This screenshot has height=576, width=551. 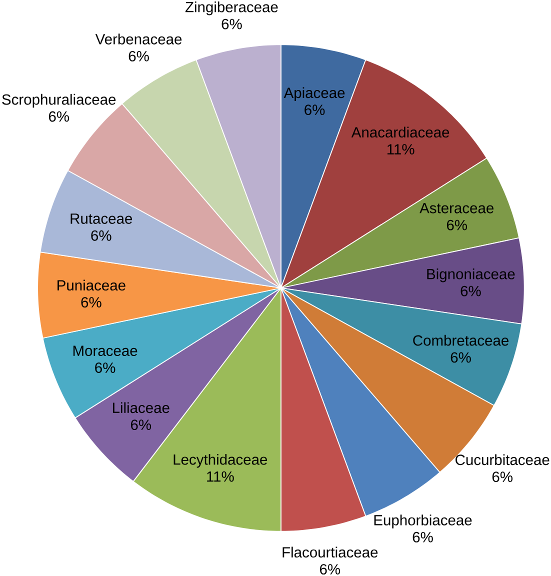 What do you see at coordinates (423, 521) in the screenshot?
I see `slice-label: Euphorbiaceae` at bounding box center [423, 521].